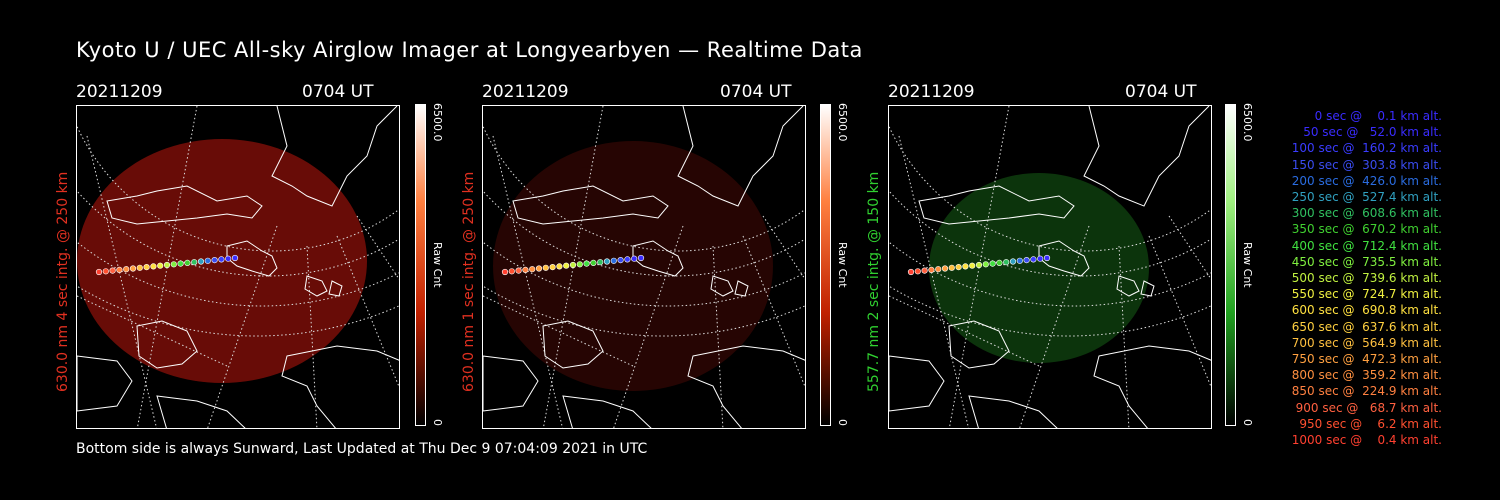 The image size is (1500, 500). What do you see at coordinates (338, 92) in the screenshot?
I see `panel-1-time: 0704 UT` at bounding box center [338, 92].